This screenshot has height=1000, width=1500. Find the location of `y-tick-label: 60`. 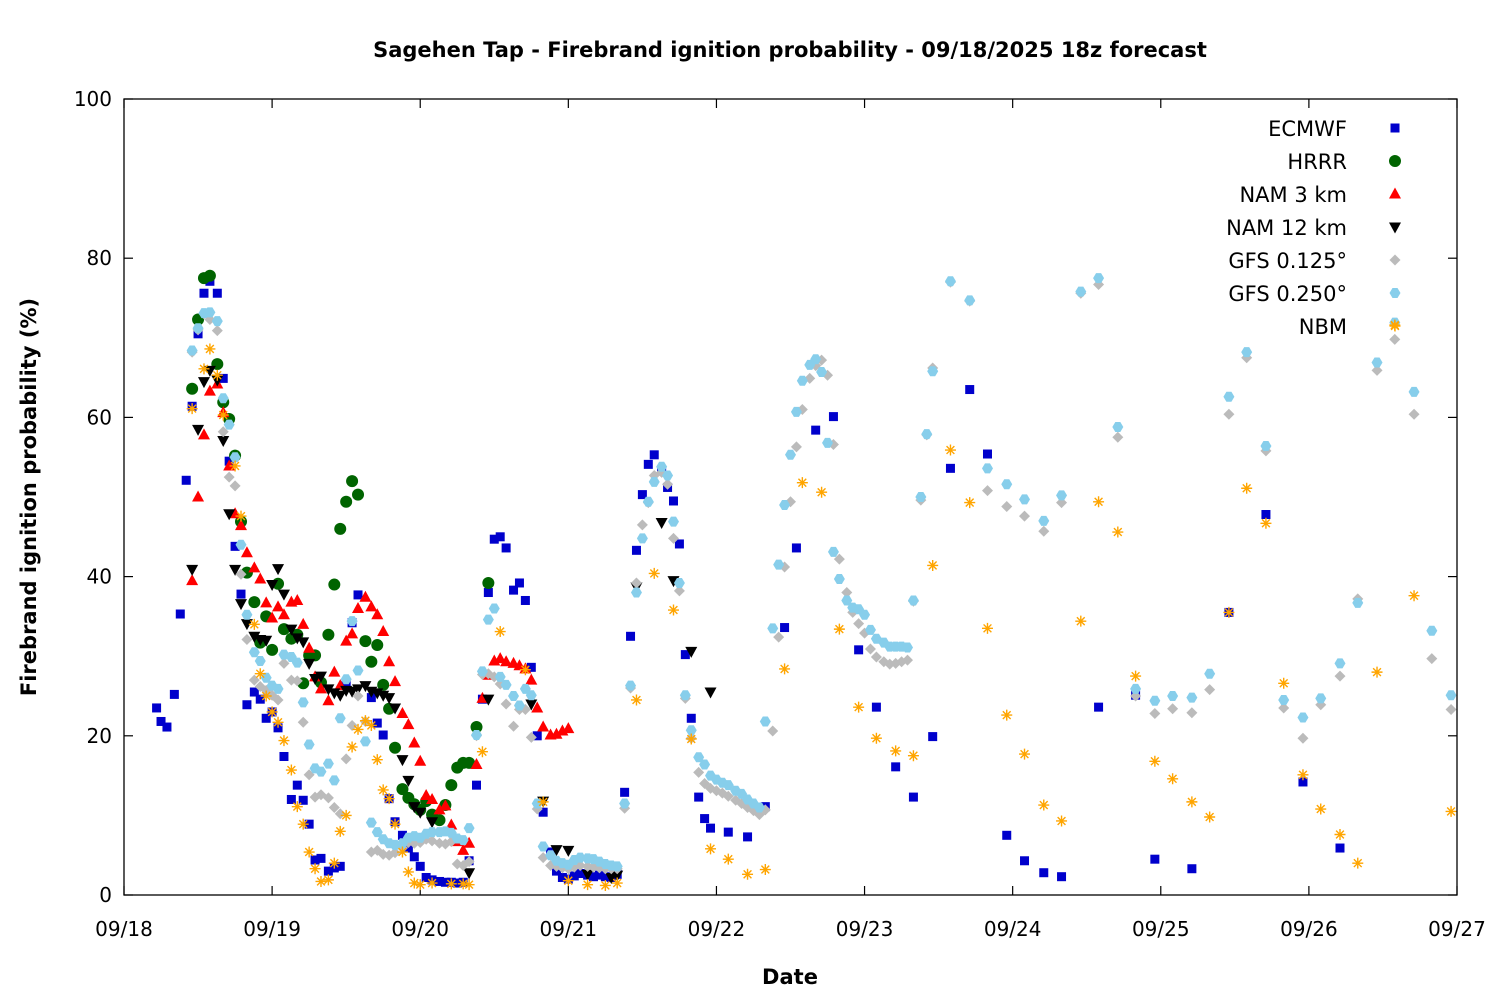

y-tick-label: 60 is located at coordinates (99, 417).